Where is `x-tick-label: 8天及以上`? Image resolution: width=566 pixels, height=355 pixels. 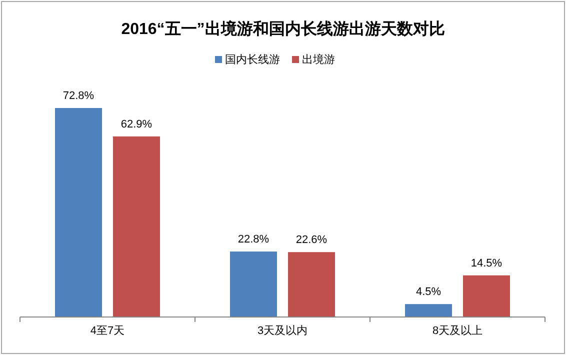 x-tick-label: 8天及以上 is located at coordinates (457, 330).